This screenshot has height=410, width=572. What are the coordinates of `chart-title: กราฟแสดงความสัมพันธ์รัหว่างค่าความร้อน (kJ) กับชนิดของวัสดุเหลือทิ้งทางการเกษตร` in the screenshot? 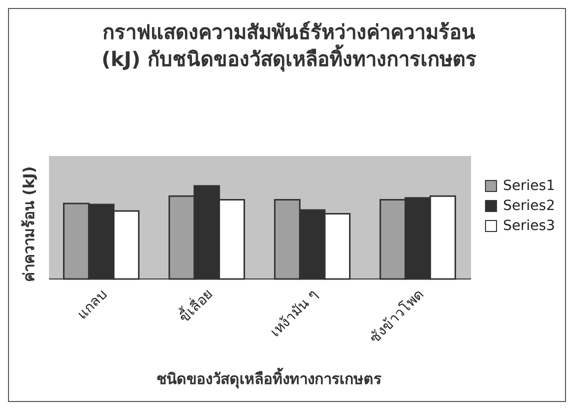 It's located at (289, 46).